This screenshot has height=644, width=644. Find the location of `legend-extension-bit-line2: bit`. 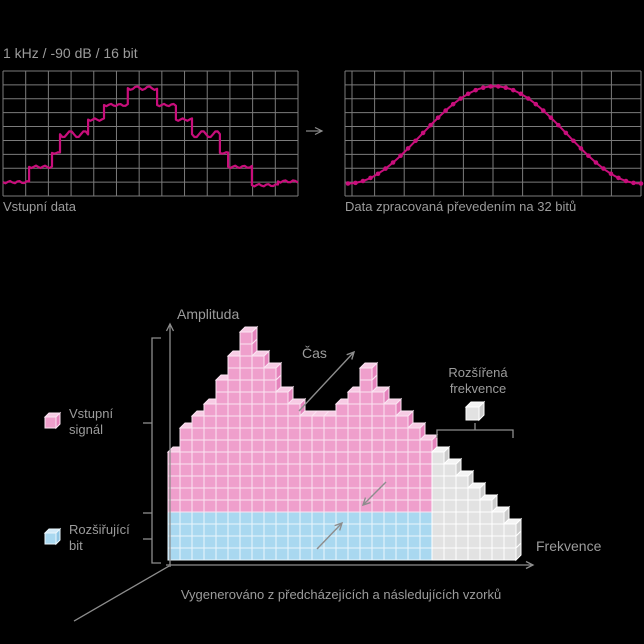

legend-extension-bit-line2: bit is located at coordinates (76, 545).